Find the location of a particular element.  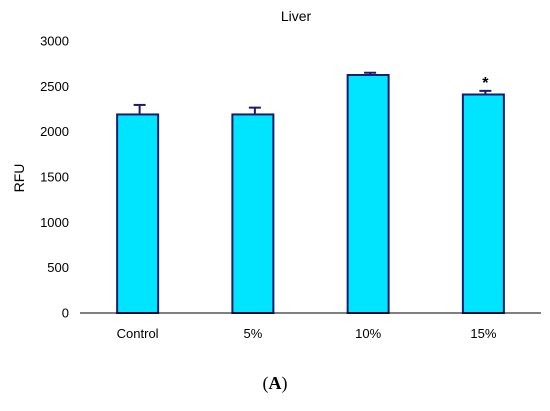

y-tick-label-2: 1000 is located at coordinates (54, 222).